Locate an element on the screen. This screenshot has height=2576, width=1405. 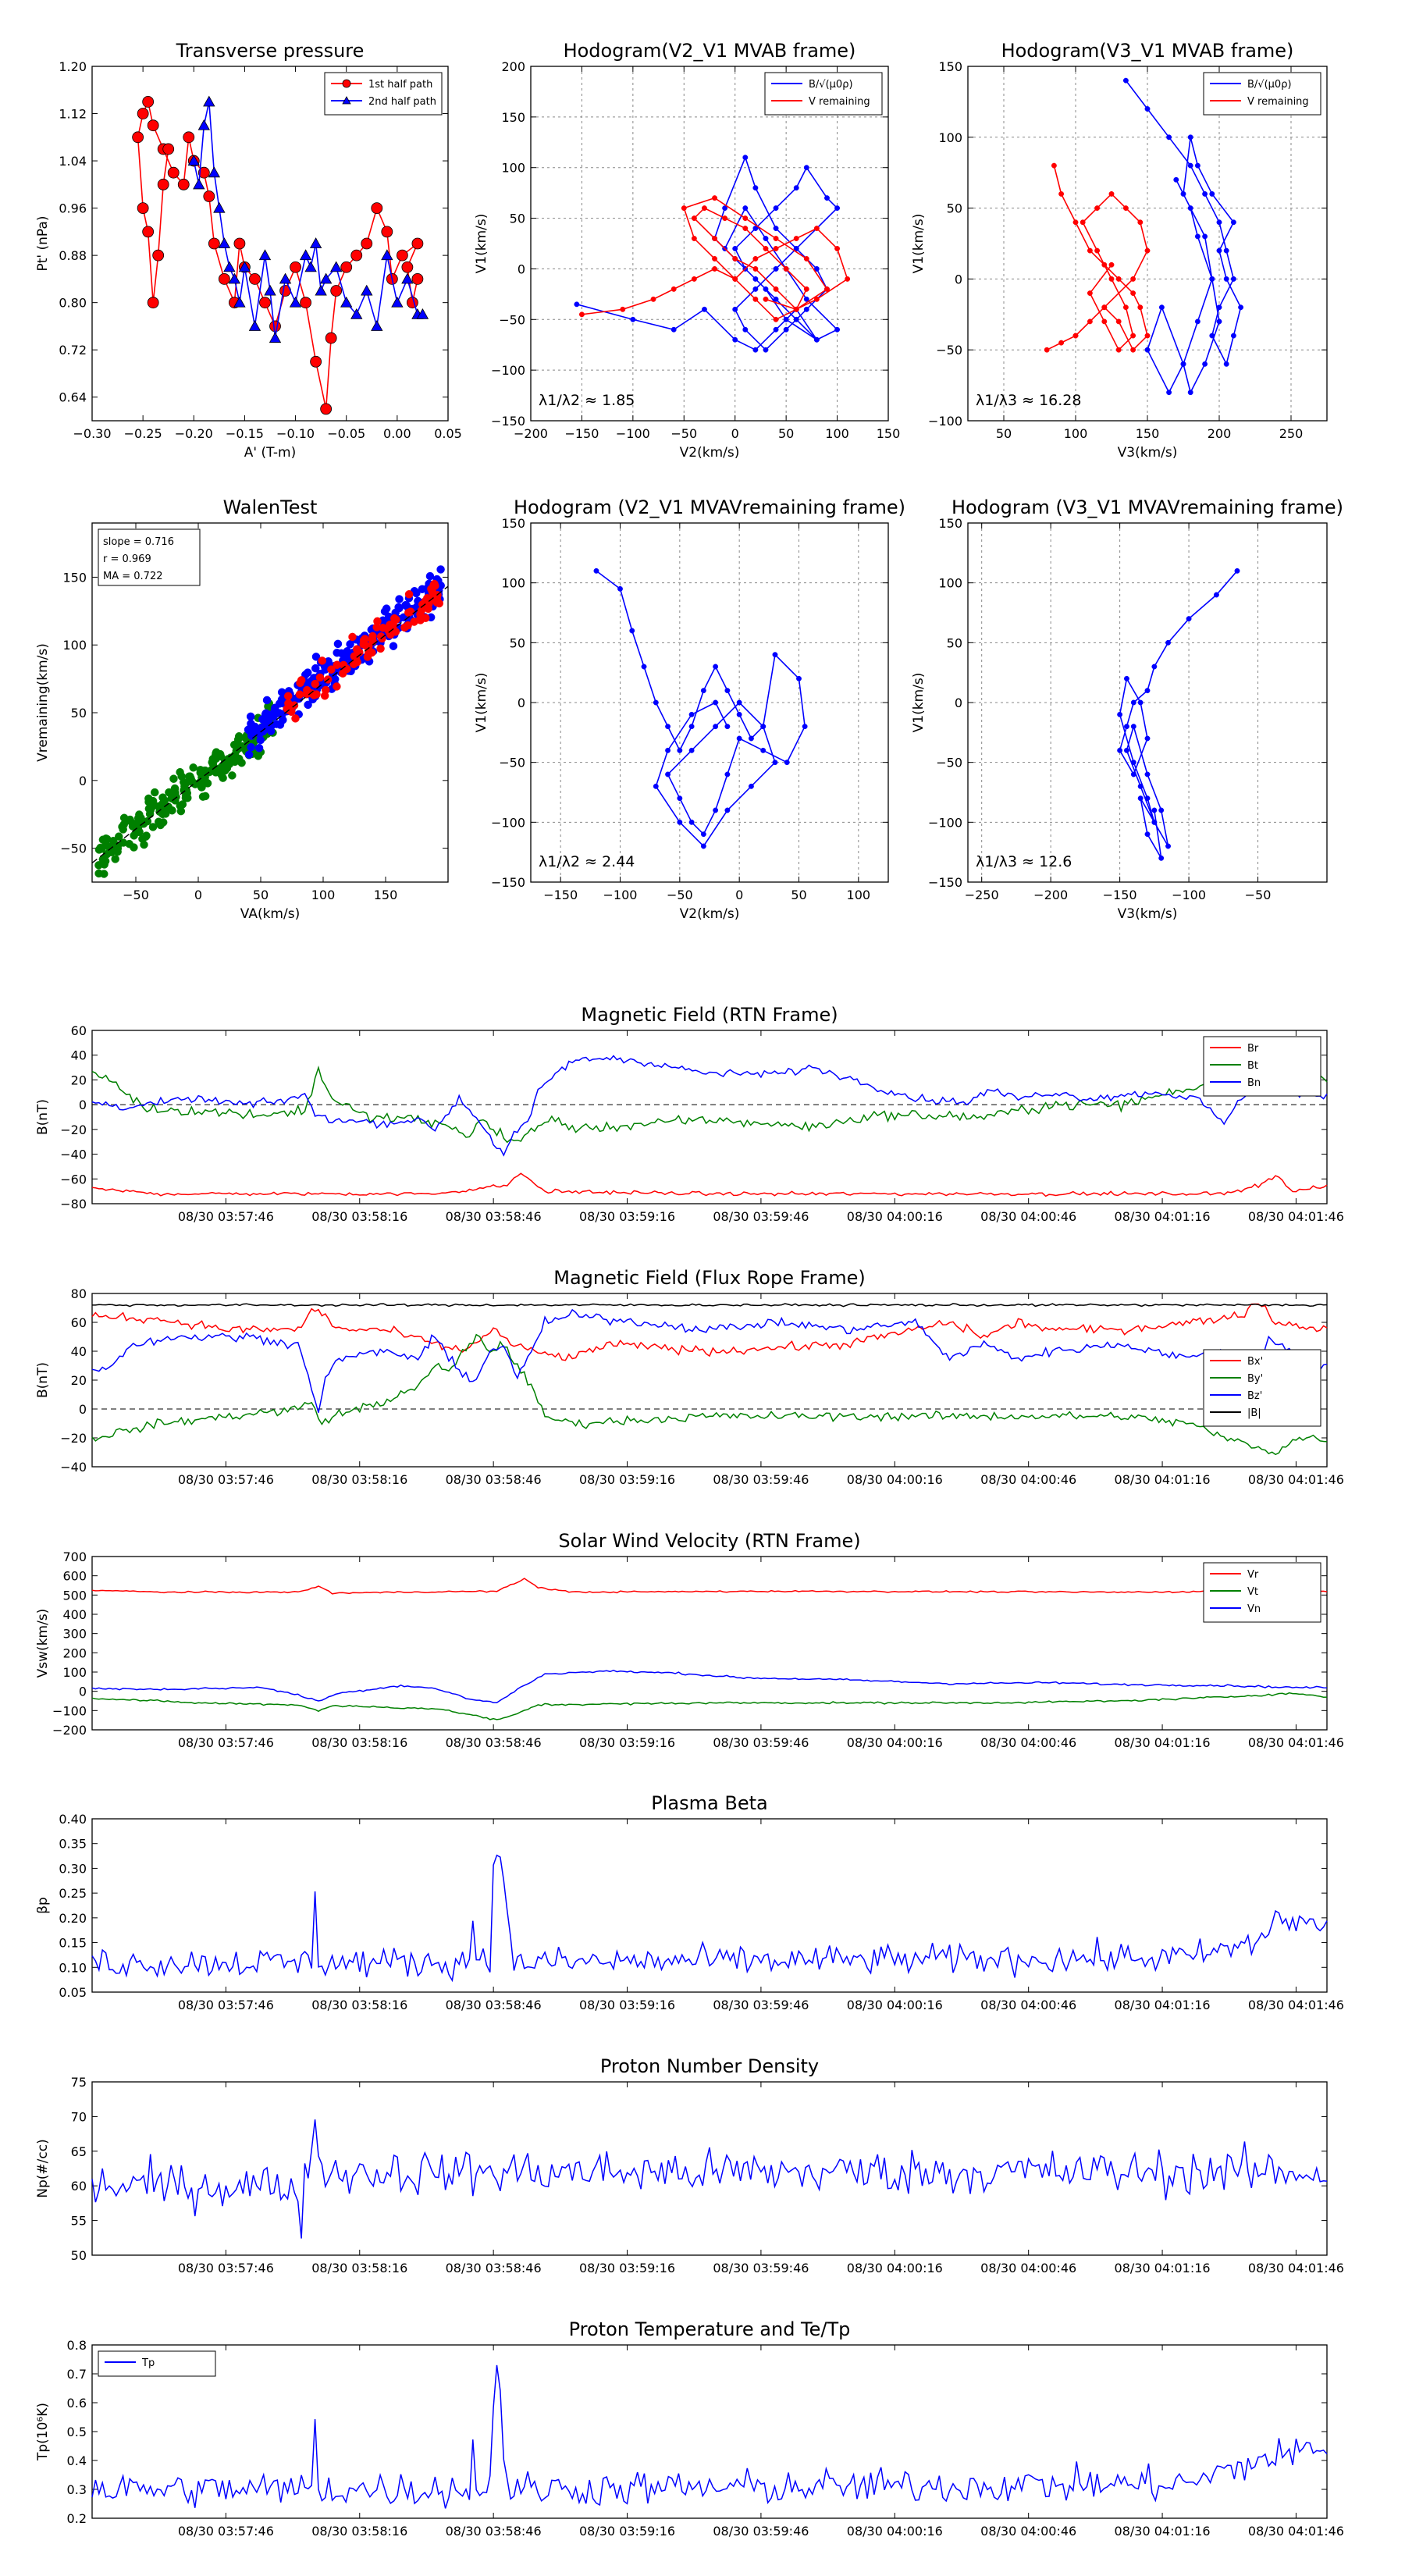
y-axis-label: V1(km/s) is located at coordinates (481, 703).